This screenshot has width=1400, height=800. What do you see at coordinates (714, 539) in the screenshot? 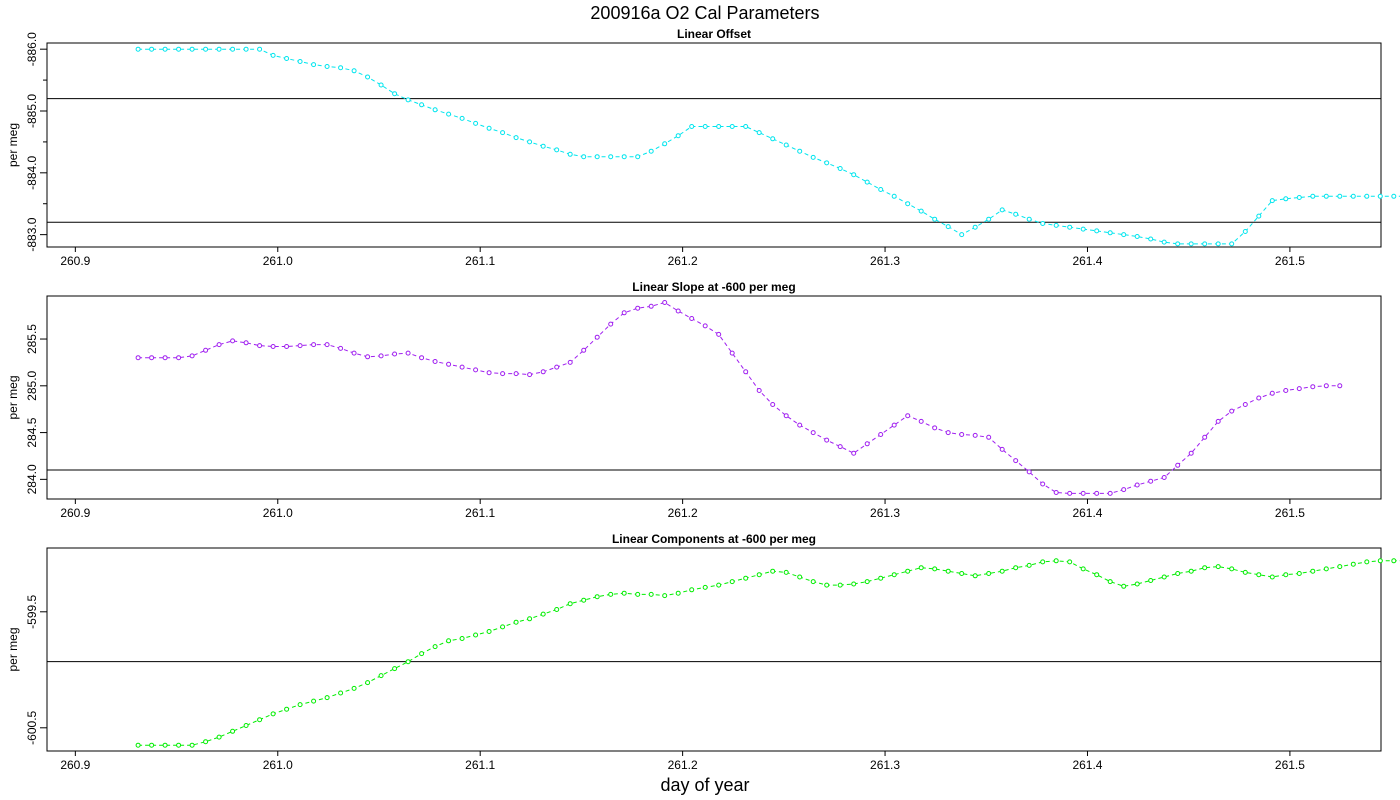
I see `panel-title: Linear Components at -600 per meg` at bounding box center [714, 539].